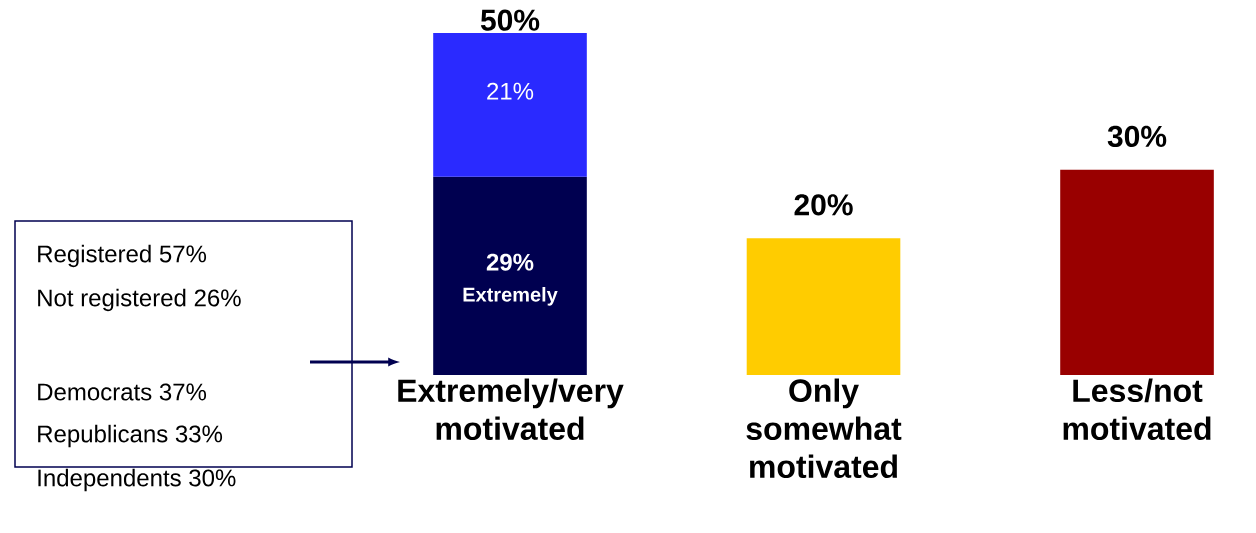  Describe the element at coordinates (137, 480) in the screenshot. I see `text: Independents 30%` at that location.